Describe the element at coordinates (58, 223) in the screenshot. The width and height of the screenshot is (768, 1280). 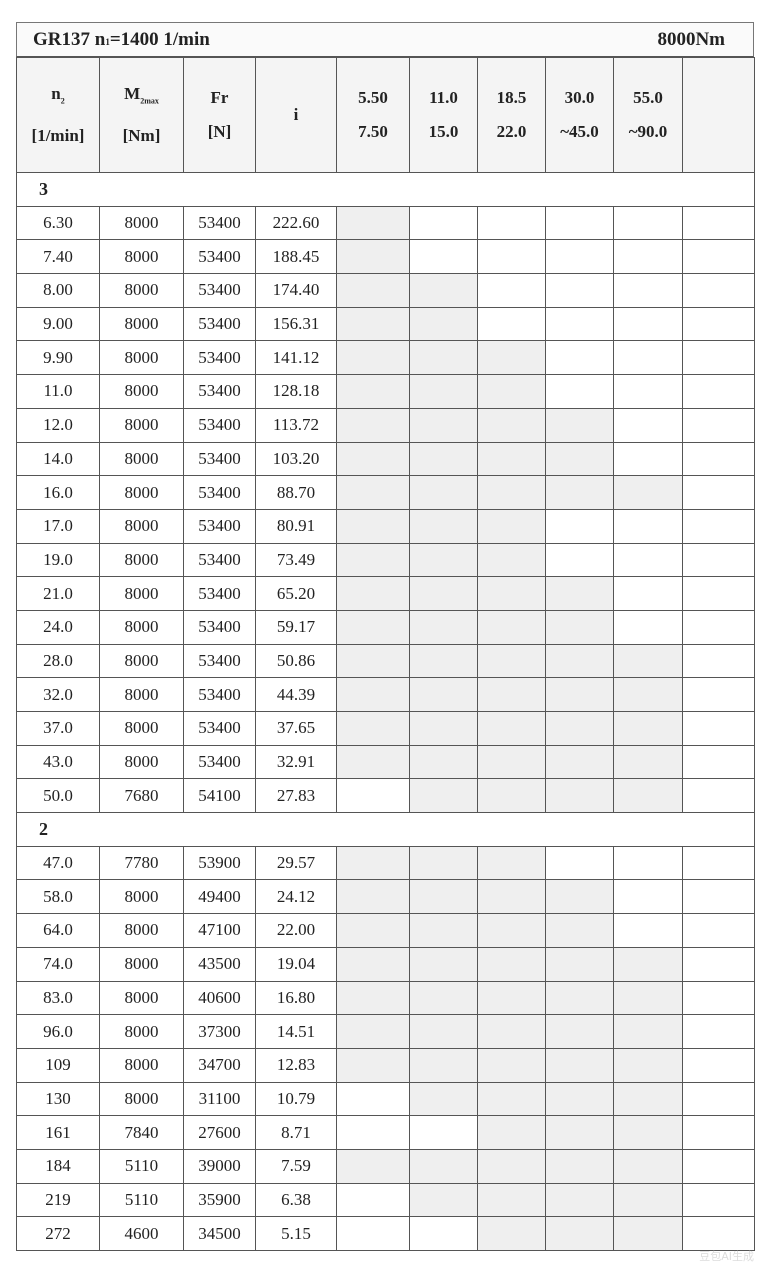
I see `cell-n2: 6.30` at that location.